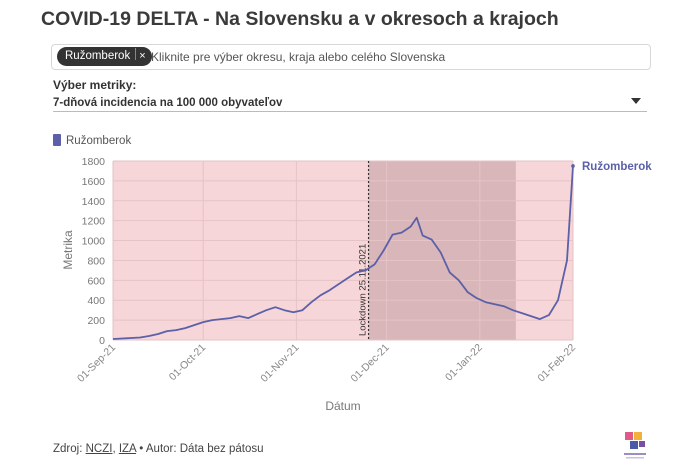  Describe the element at coordinates (68, 250) in the screenshot. I see `y-axis-title: Metrika` at that location.